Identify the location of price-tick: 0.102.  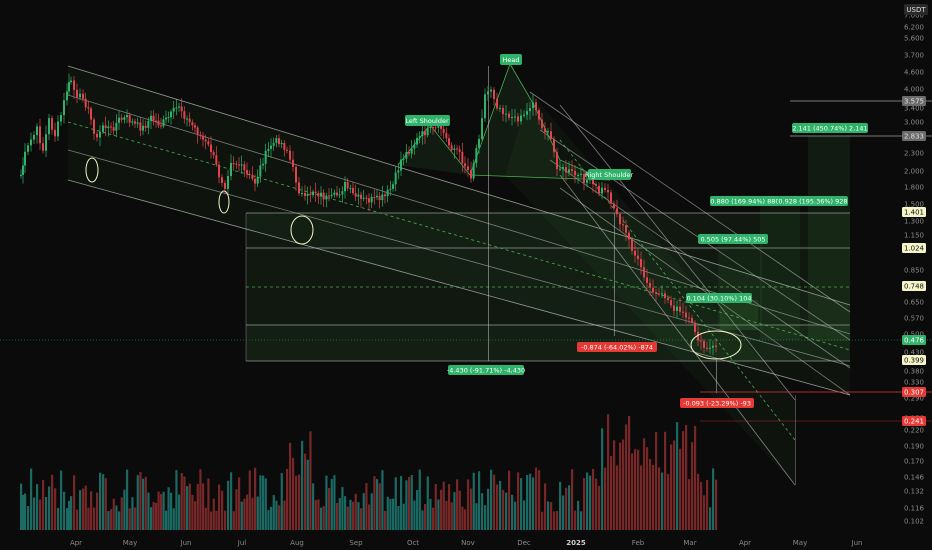
(914, 522).